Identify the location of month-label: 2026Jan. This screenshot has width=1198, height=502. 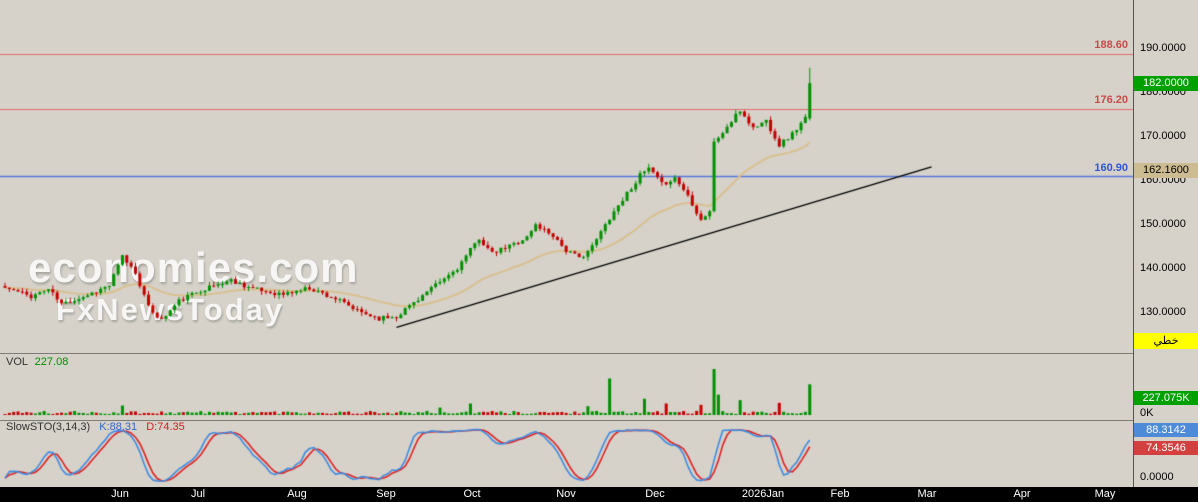
(763, 494).